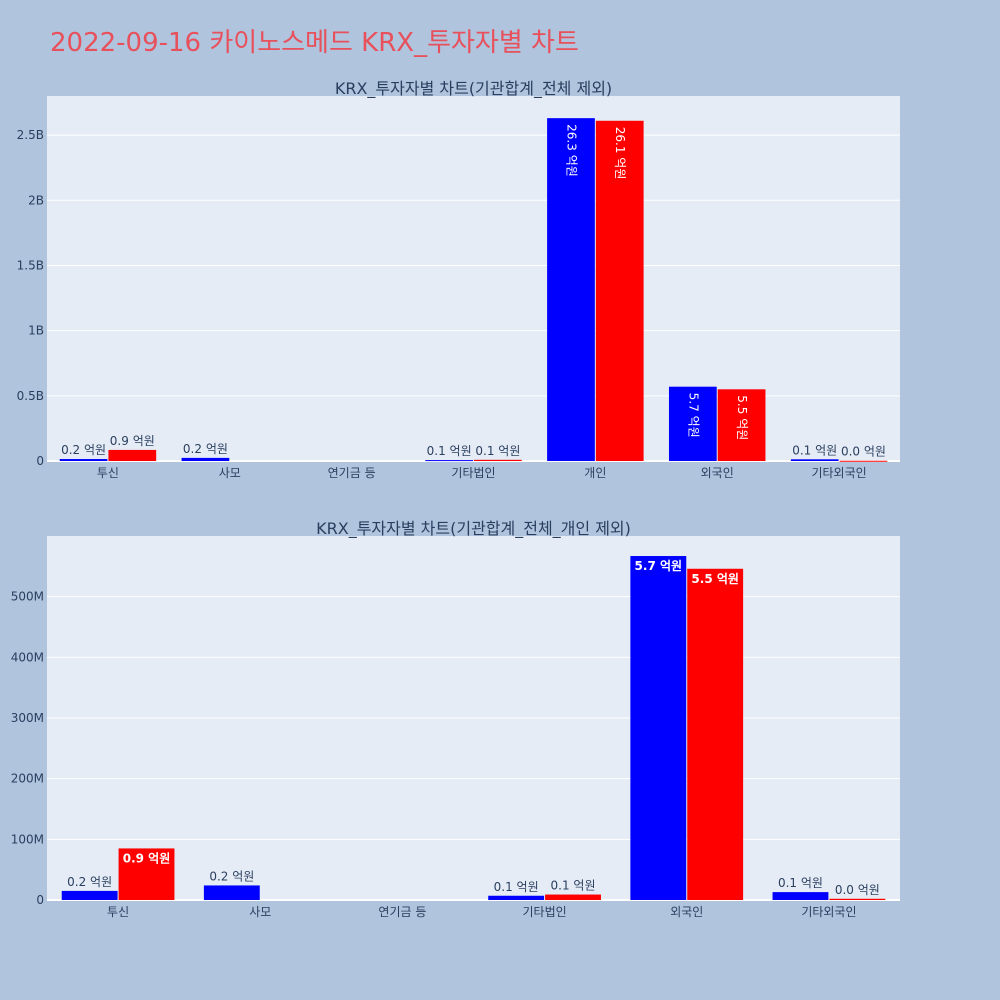 This screenshot has width=1000, height=1000. What do you see at coordinates (30, 396) in the screenshot?
I see `y-tick-label: 0.5B` at bounding box center [30, 396].